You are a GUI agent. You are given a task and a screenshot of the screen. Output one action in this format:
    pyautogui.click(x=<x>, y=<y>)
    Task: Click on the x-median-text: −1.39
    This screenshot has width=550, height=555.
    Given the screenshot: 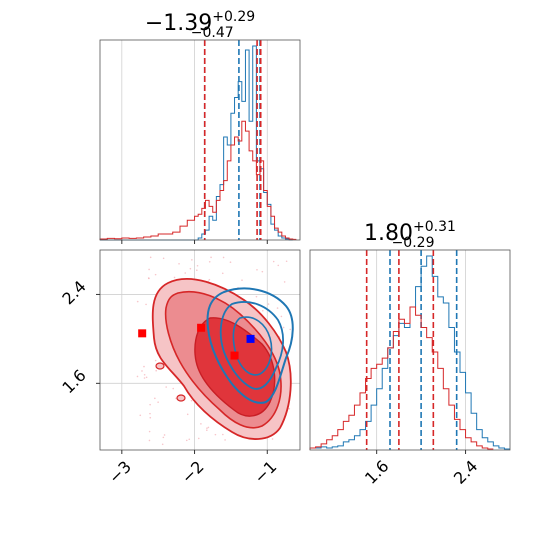 What is the action you would take?
    pyautogui.click(x=178, y=23)
    